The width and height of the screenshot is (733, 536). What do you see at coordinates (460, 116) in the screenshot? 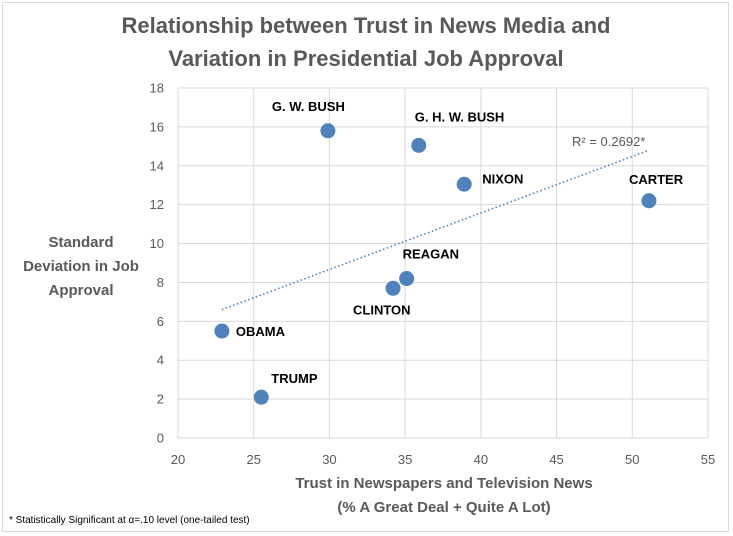
I see `point-label-g-h-w-bush: G. H. W. BUSH` at bounding box center [460, 116].